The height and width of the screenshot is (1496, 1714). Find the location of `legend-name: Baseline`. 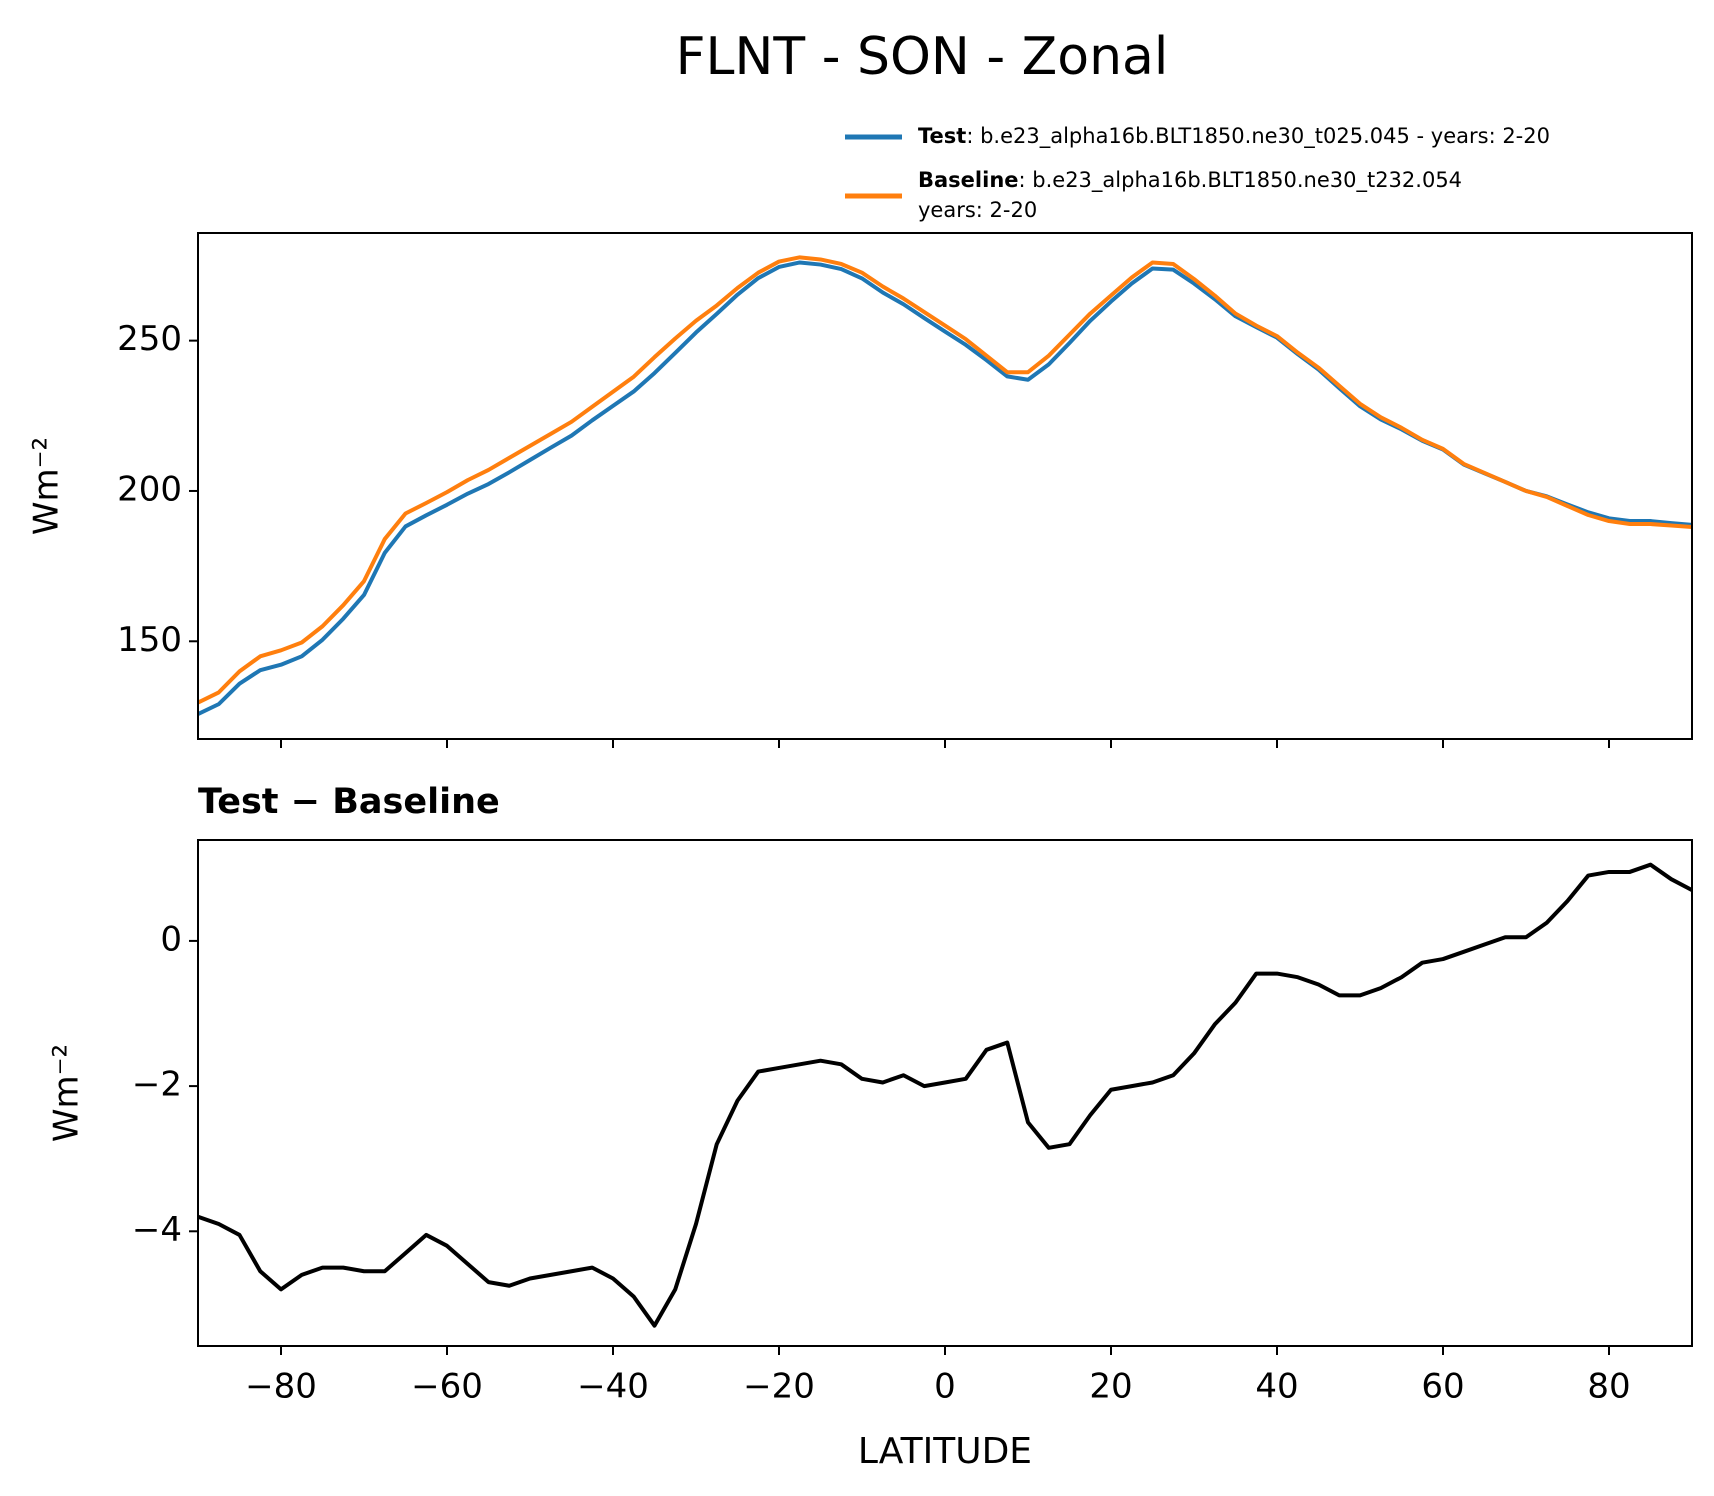

legend-name: Baseline is located at coordinates (968, 180).